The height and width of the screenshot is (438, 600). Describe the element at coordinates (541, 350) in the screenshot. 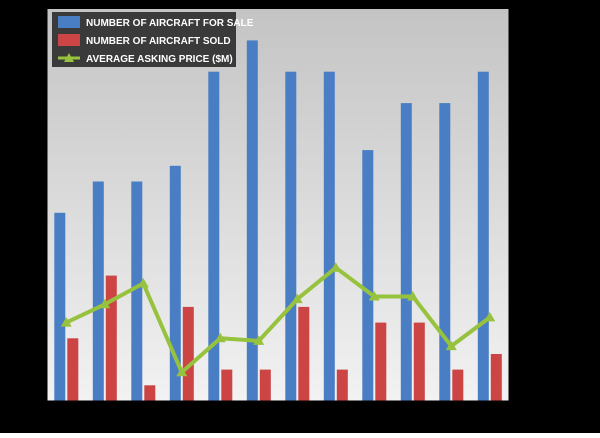

I see `y2-tick-label: $4,200,000` at that location.